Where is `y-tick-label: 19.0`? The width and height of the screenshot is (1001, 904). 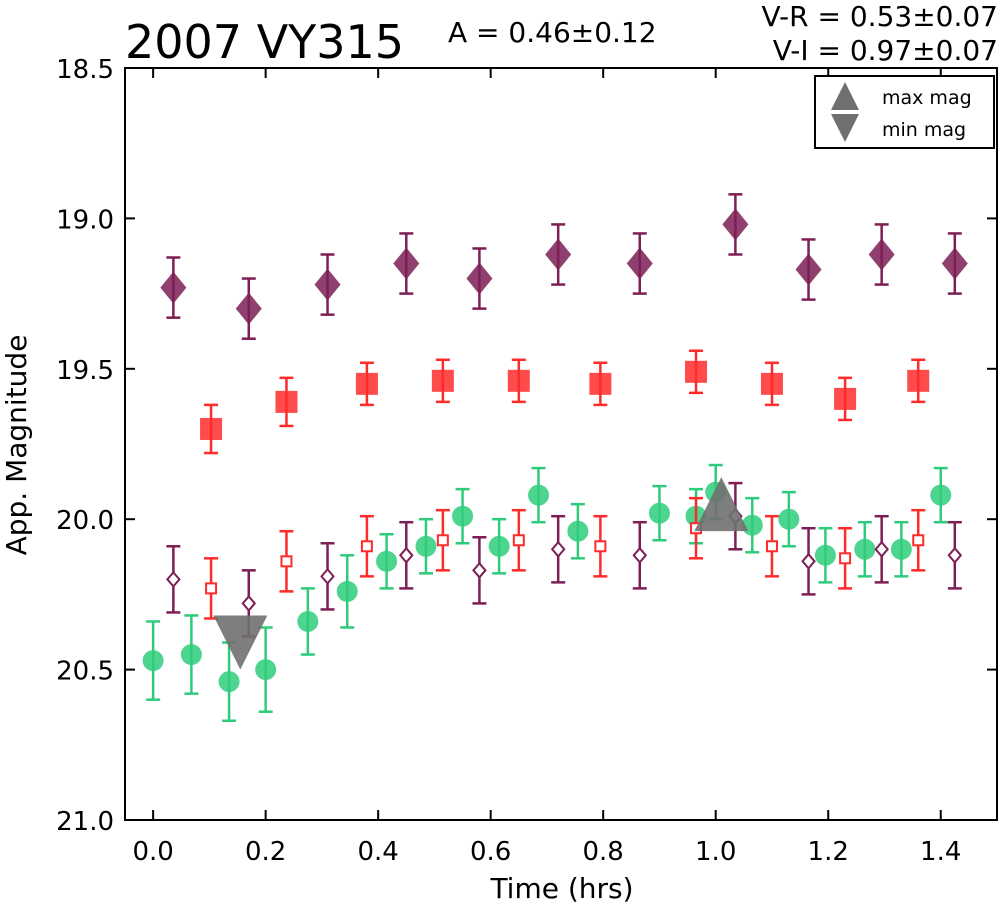 y-tick-label: 19.0 is located at coordinates (85, 220).